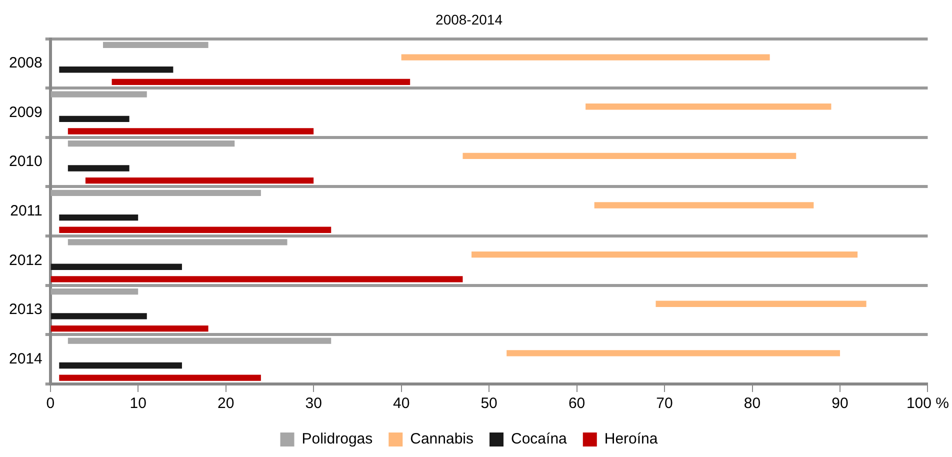  Describe the element at coordinates (664, 403) in the screenshot. I see `x-tick-label: 70` at that location.